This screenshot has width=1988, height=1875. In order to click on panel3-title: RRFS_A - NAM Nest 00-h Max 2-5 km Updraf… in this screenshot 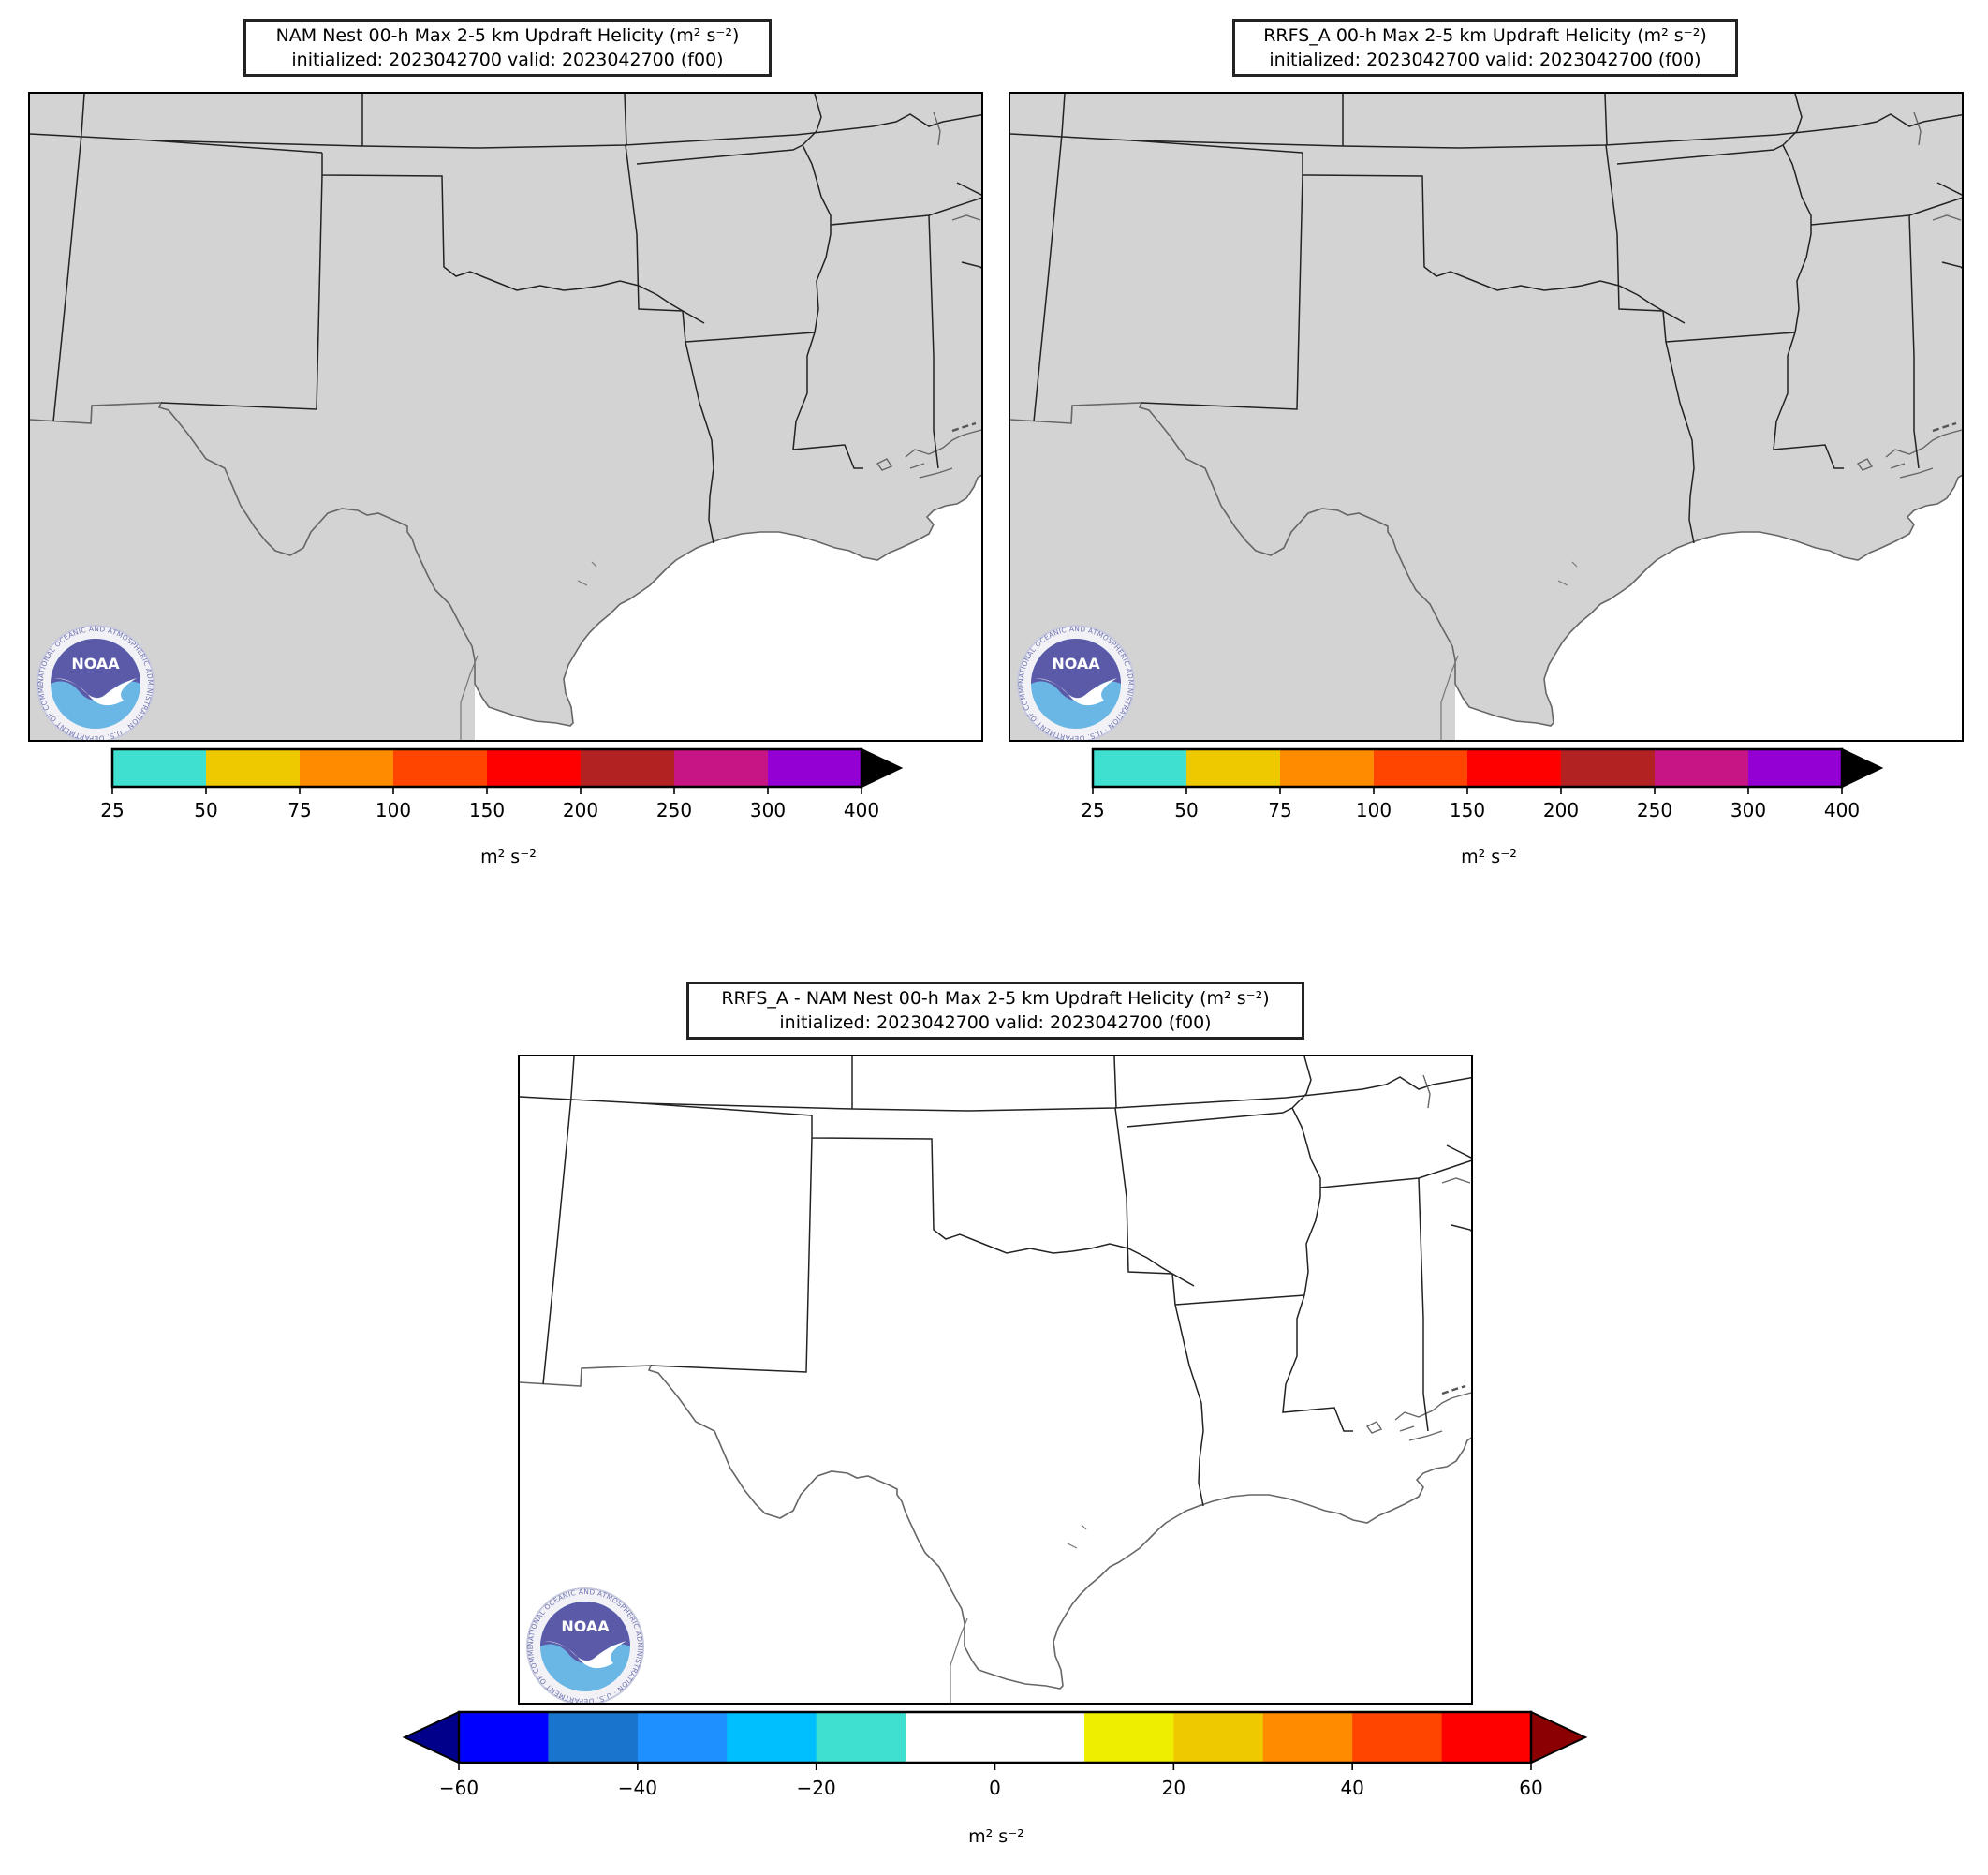, I will do `click(995, 1011)`.